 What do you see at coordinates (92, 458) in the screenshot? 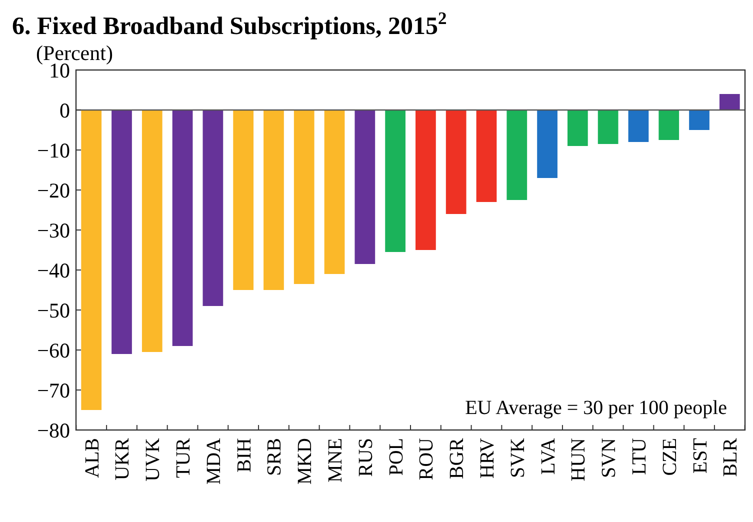
I see `x-tick-label: ALB` at bounding box center [92, 458].